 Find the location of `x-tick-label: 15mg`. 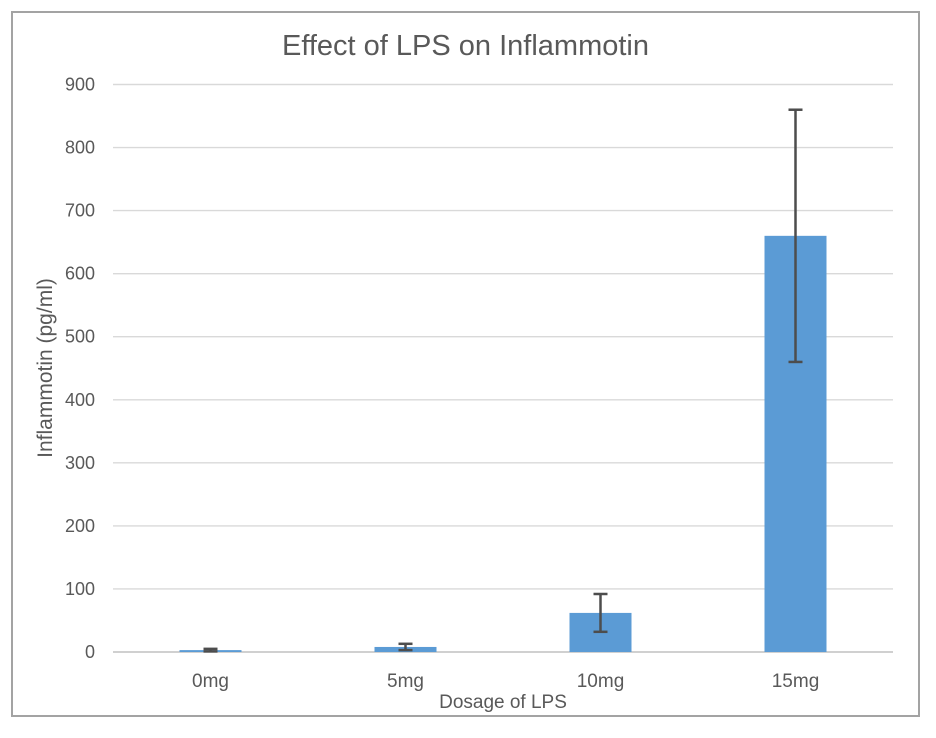

x-tick-label: 15mg is located at coordinates (796, 681).